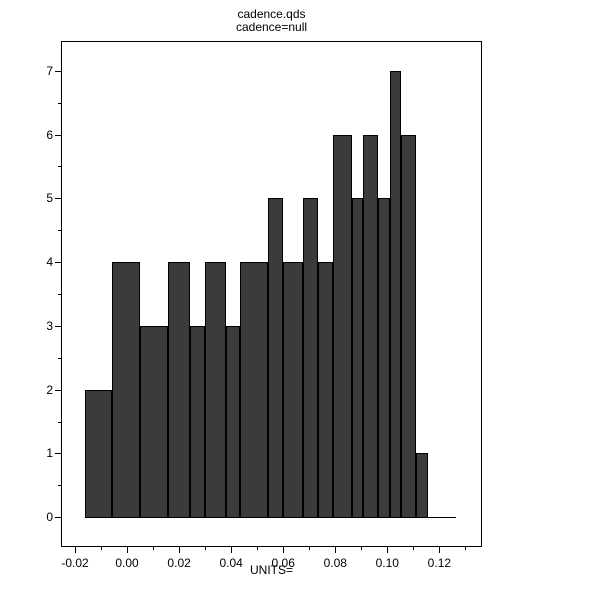 This screenshot has height=600, width=600. Describe the element at coordinates (271, 27) in the screenshot. I see `chart-subtitle: cadence=null` at that location.